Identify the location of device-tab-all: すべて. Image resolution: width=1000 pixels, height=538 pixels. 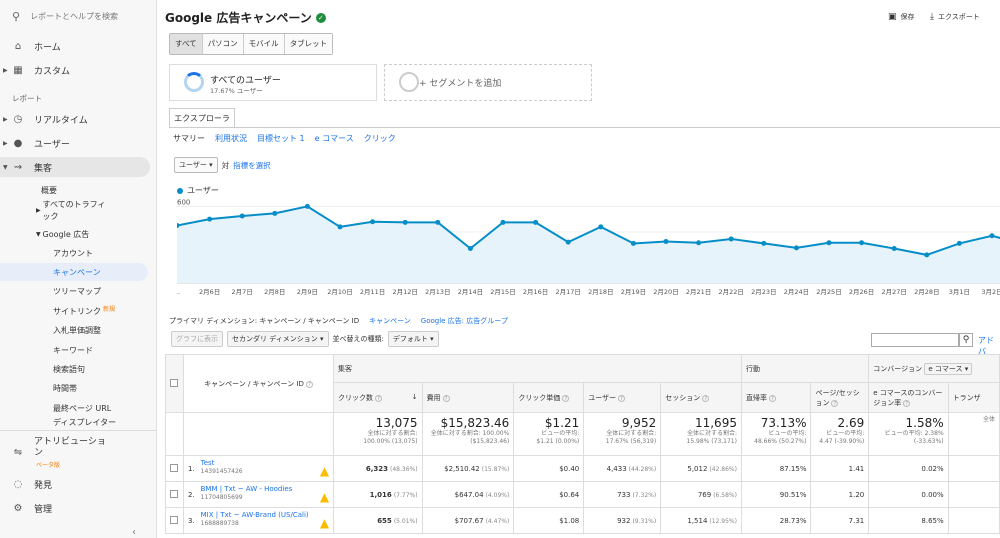
(186, 44).